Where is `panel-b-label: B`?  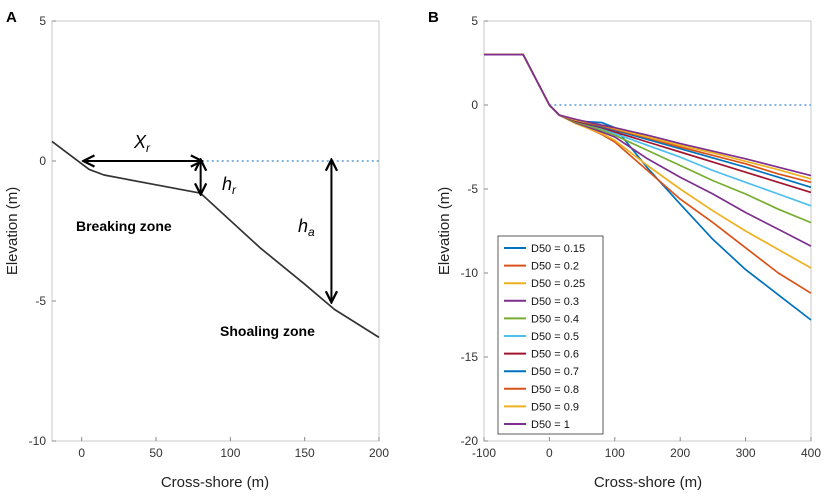 panel-b-label: B is located at coordinates (433, 17).